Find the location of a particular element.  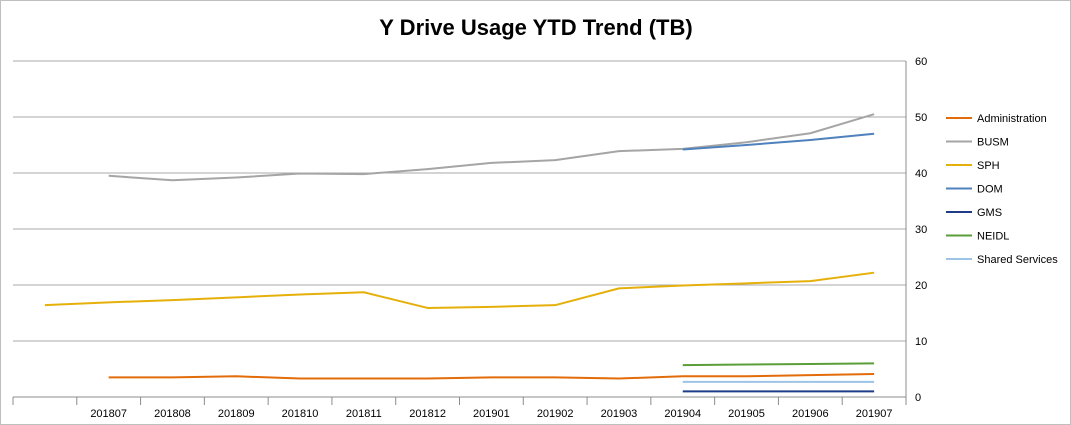

legend-label-neidl: NEIDL is located at coordinates (993, 237).